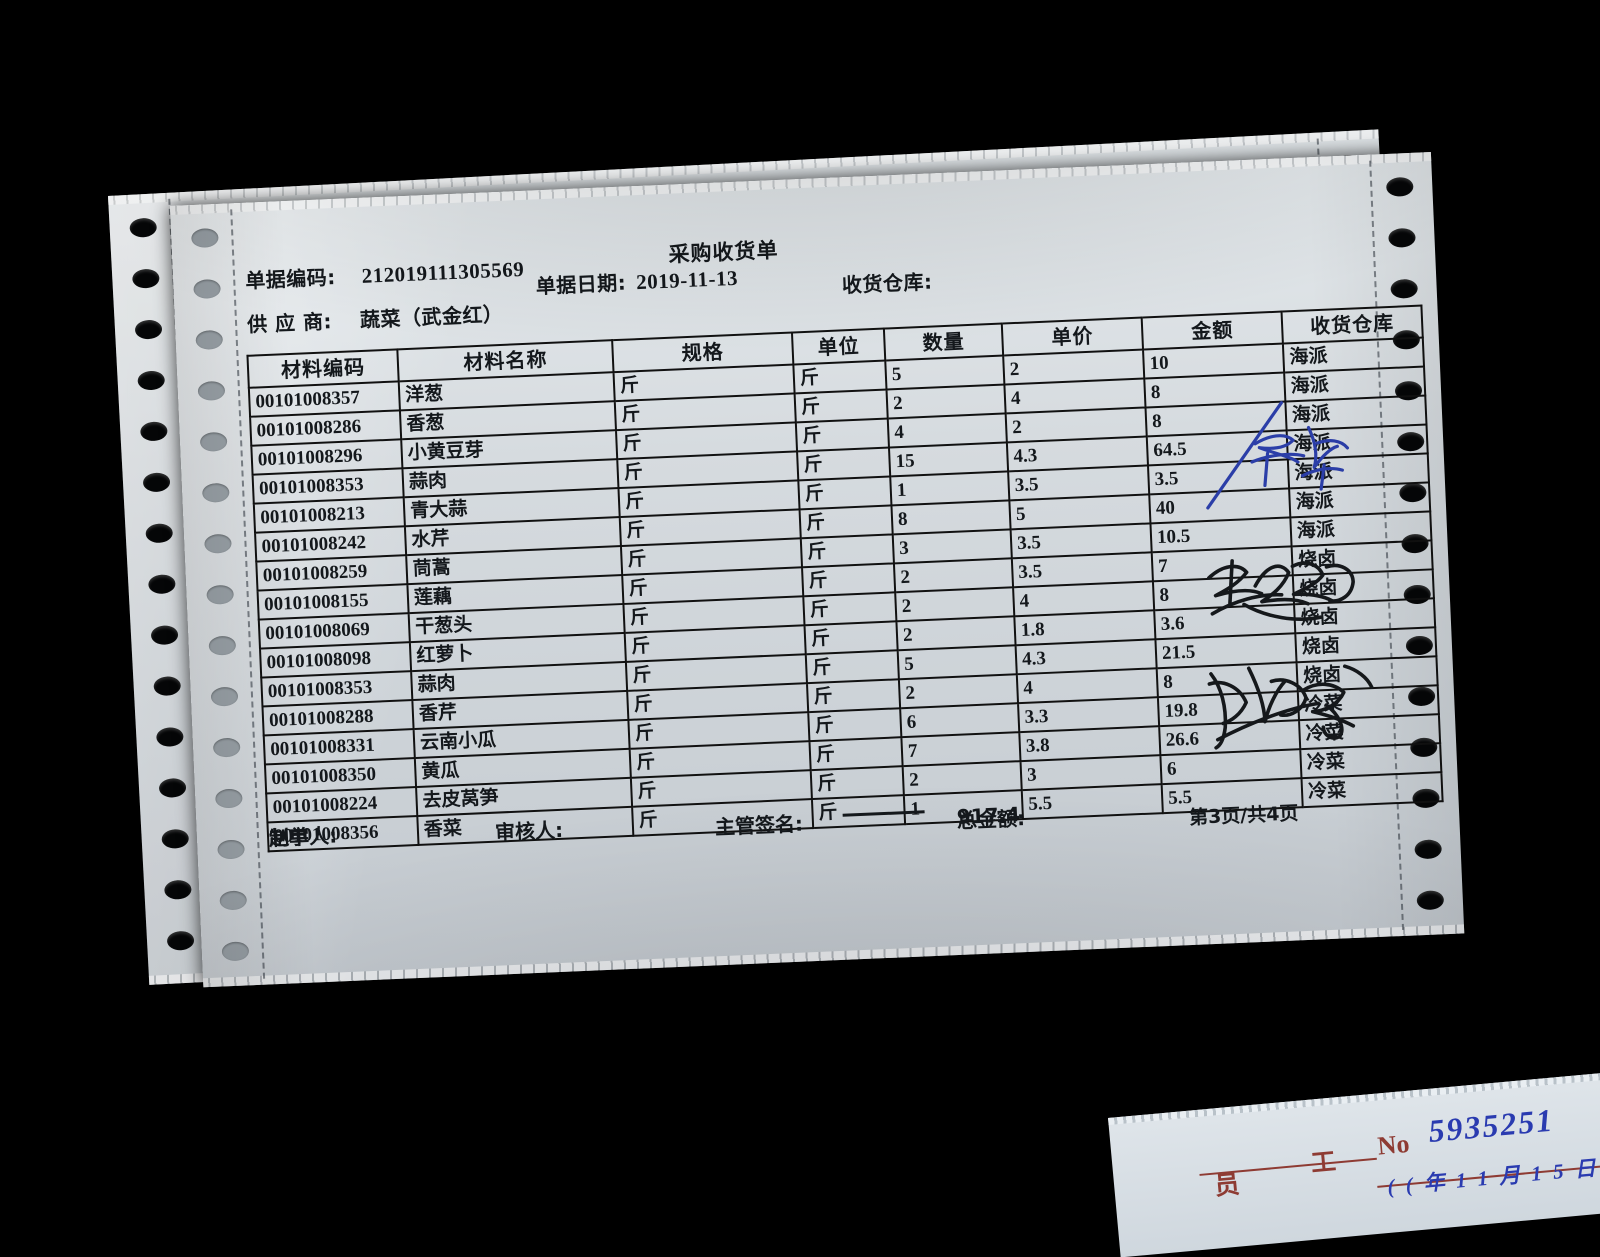  What do you see at coordinates (943, 342) in the screenshot?
I see `col-header-quantity: 数量` at bounding box center [943, 342].